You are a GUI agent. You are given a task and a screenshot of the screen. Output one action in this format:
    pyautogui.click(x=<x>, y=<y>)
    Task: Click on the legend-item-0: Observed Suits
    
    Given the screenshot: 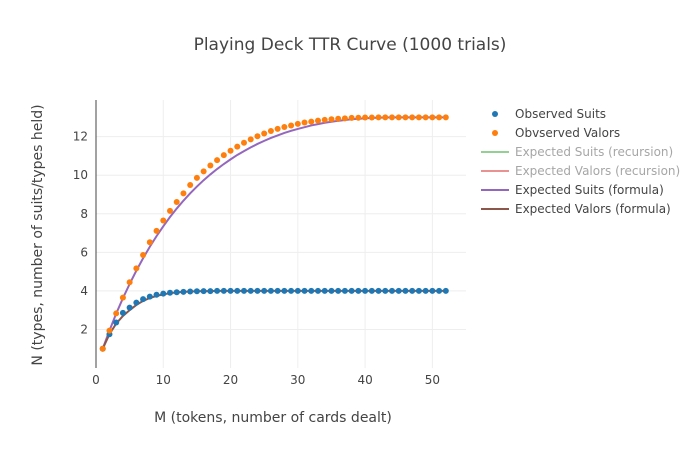 What is the action you would take?
    pyautogui.click(x=549, y=114)
    